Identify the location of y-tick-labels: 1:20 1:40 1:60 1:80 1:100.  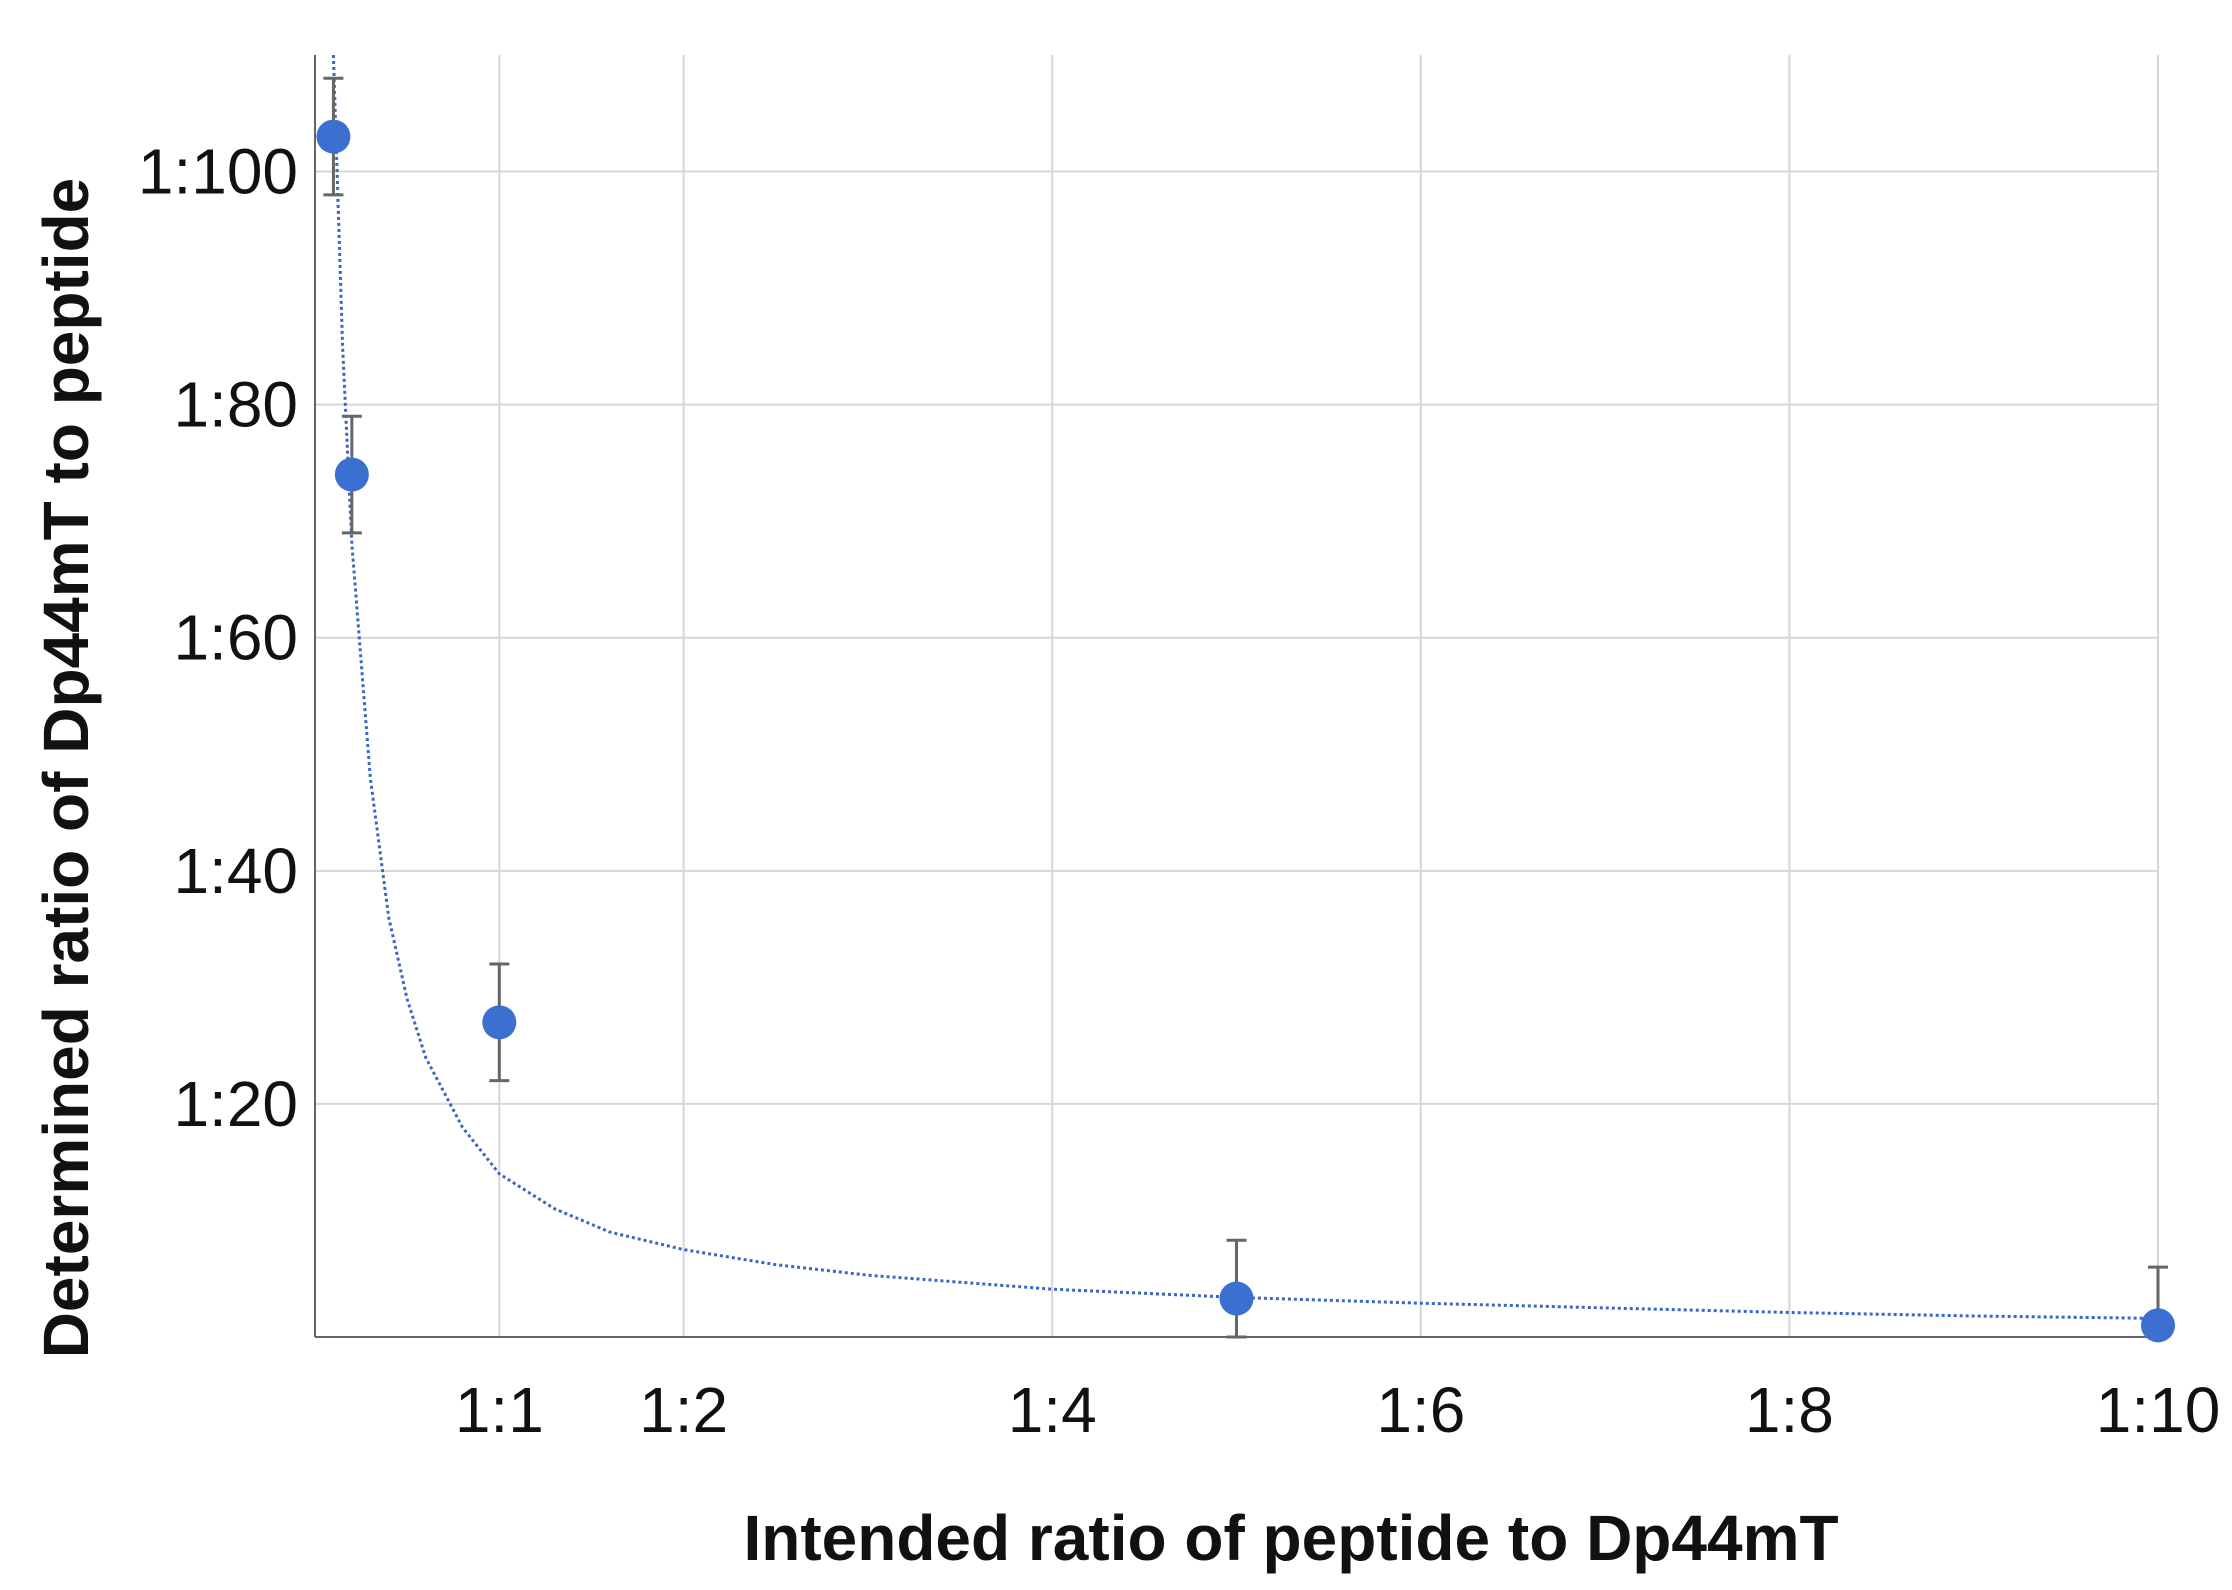
(218, 638).